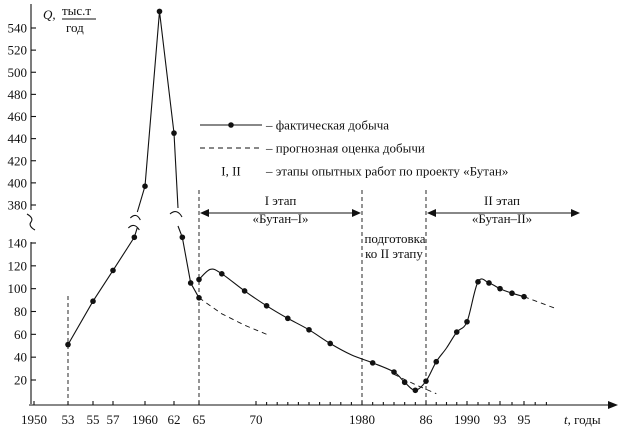  I want to click on x-tick-label: 65, so click(199, 419).